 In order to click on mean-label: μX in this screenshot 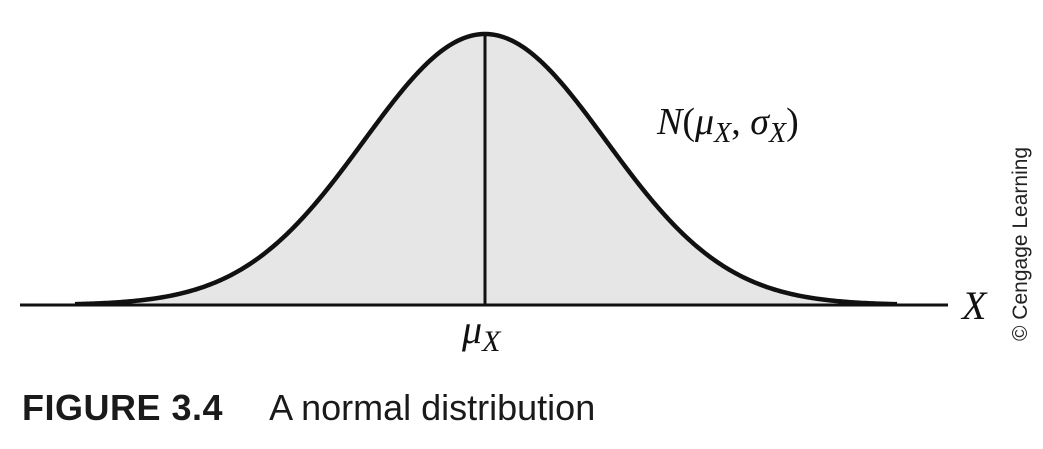, I will do `click(481, 332)`.